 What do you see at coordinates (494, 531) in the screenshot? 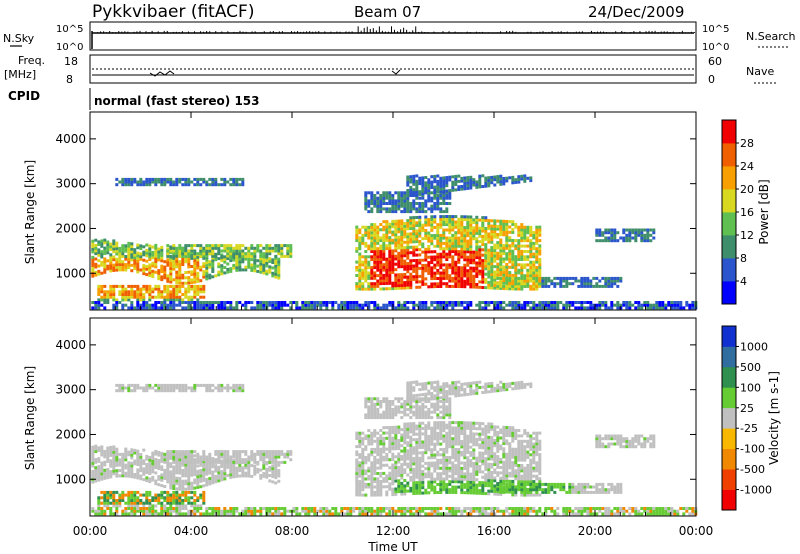
I see `time-tick-label: 16:00` at bounding box center [494, 531].